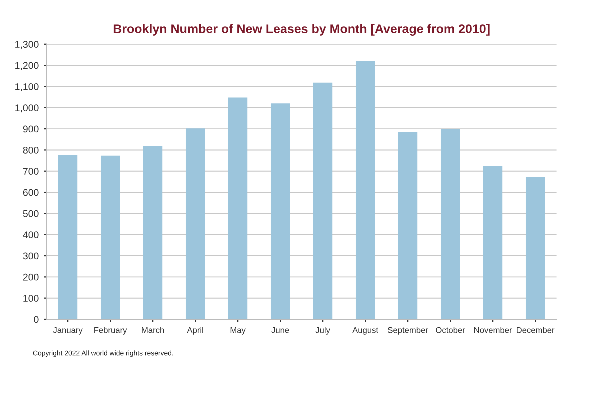 The width and height of the screenshot is (600, 393). Describe the element at coordinates (31, 256) in the screenshot. I see `y-tick-label: 300` at that location.